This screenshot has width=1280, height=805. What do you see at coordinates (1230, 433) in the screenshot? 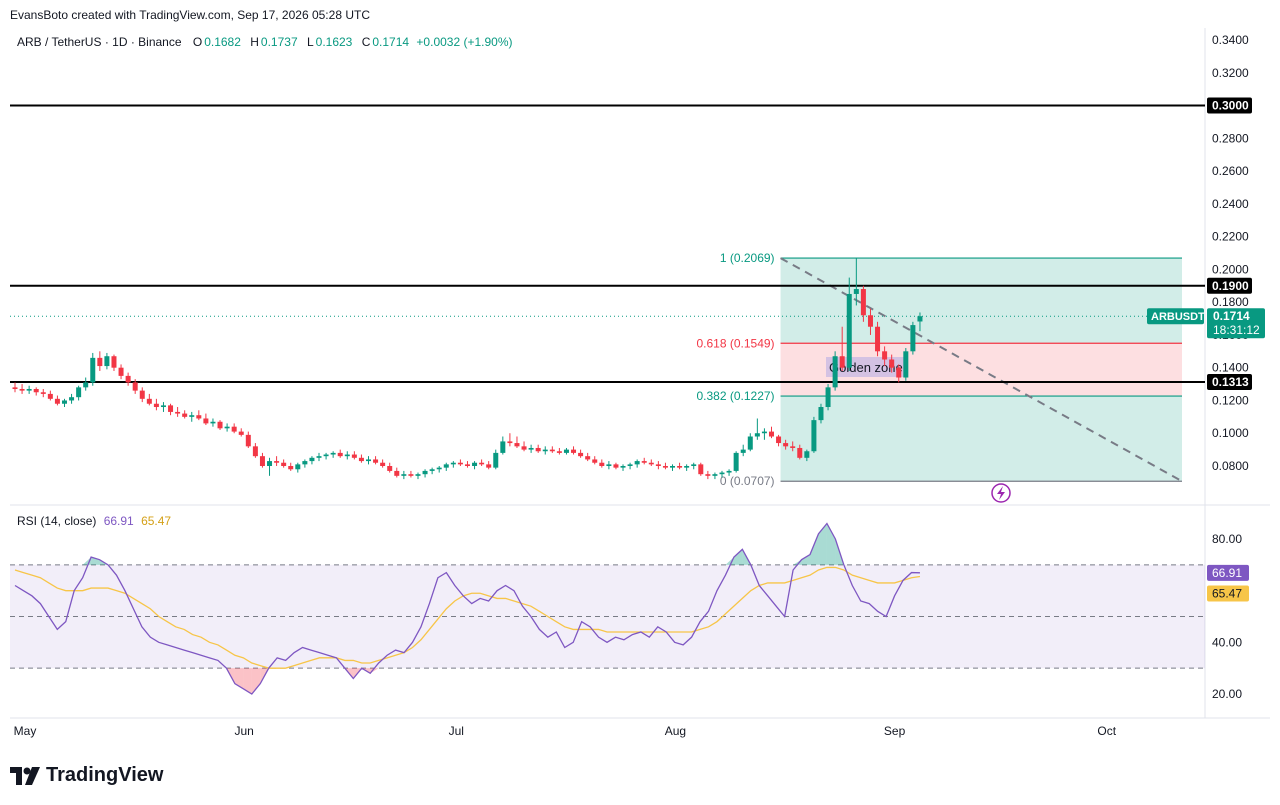
I see `y-tick-label: 0.1000` at bounding box center [1230, 433].